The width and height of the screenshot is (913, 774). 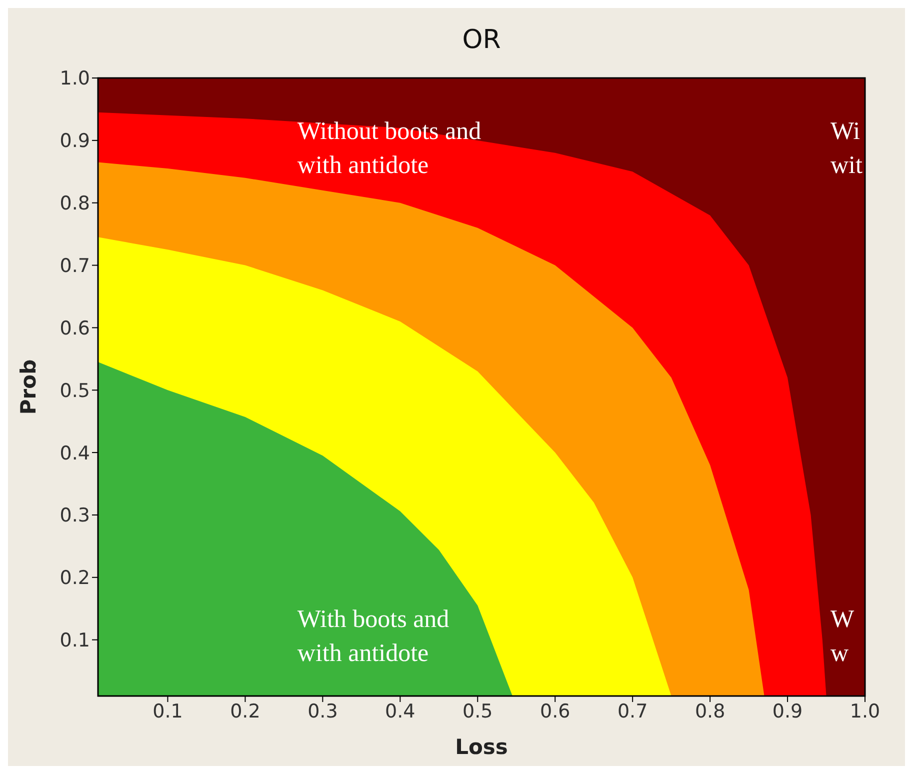 What do you see at coordinates (389, 148) in the screenshot?
I see `annotation: Without boots and with antidote` at bounding box center [389, 148].